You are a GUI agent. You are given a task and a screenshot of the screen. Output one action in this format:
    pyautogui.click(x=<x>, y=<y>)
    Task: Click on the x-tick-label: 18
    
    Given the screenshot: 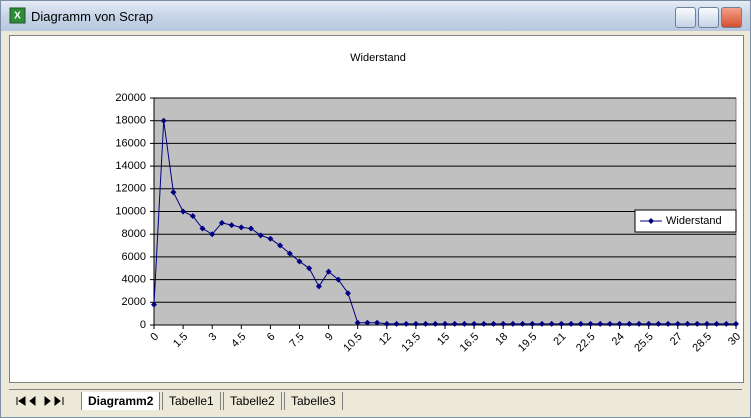 What is the action you would take?
    pyautogui.click(x=501, y=339)
    